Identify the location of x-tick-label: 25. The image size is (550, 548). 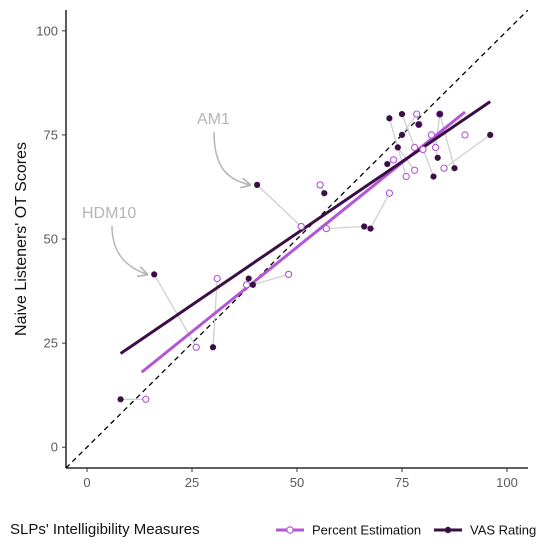
(192, 482).